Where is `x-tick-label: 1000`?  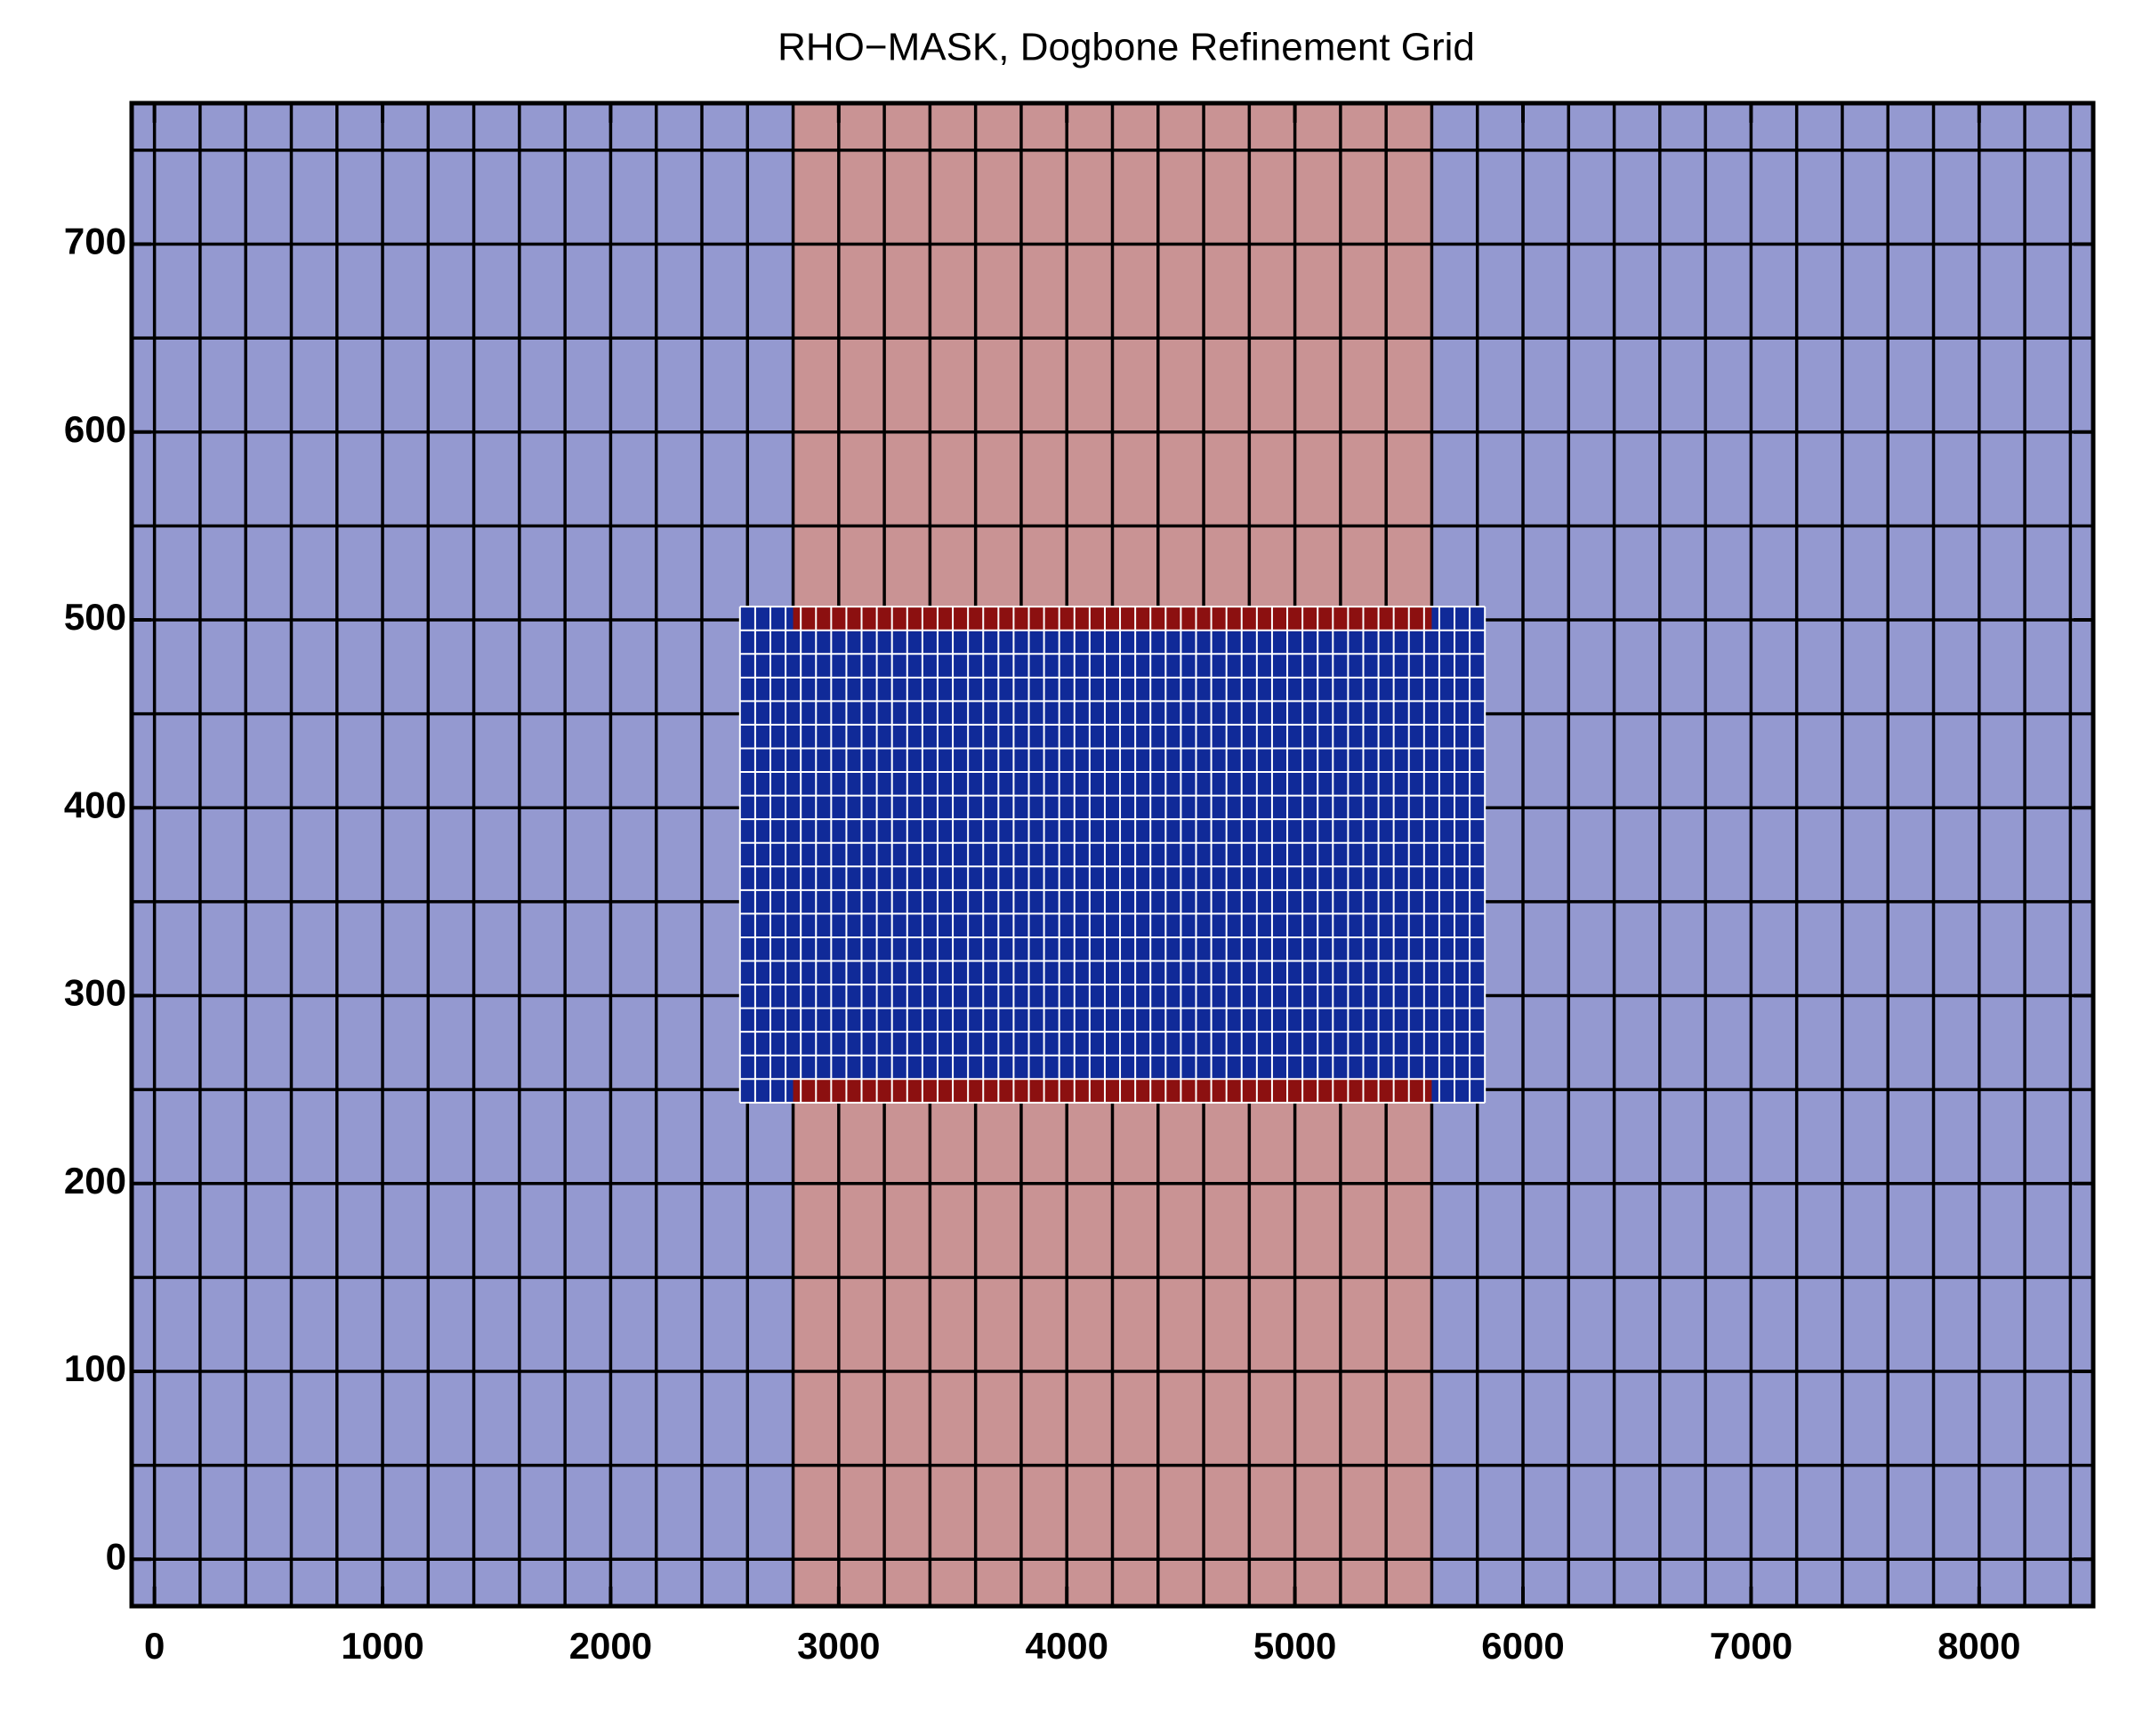 x-tick-label: 1000 is located at coordinates (382, 1646).